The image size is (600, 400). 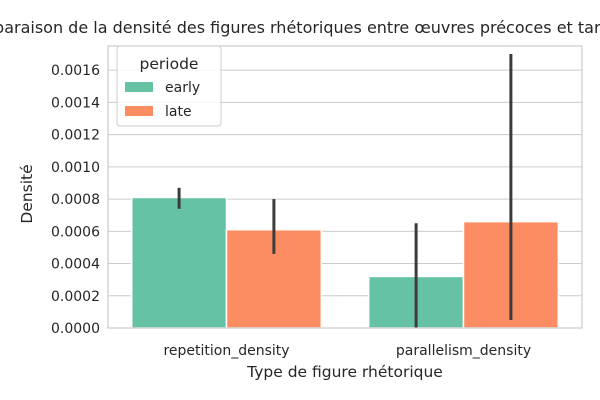 I want to click on y-tick-label: 0.0012, so click(x=75, y=136).